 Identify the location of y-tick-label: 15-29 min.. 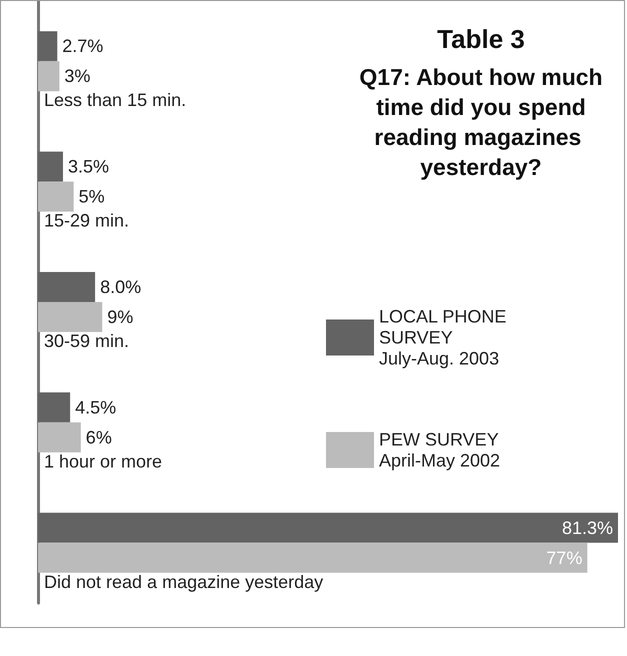
(87, 220).